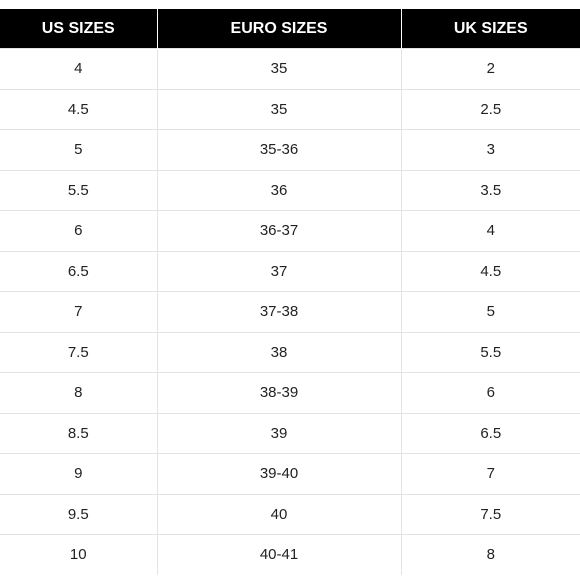 This screenshot has width=580, height=580. What do you see at coordinates (78, 352) in the screenshot?
I see `us-size-cell: 7.5` at bounding box center [78, 352].